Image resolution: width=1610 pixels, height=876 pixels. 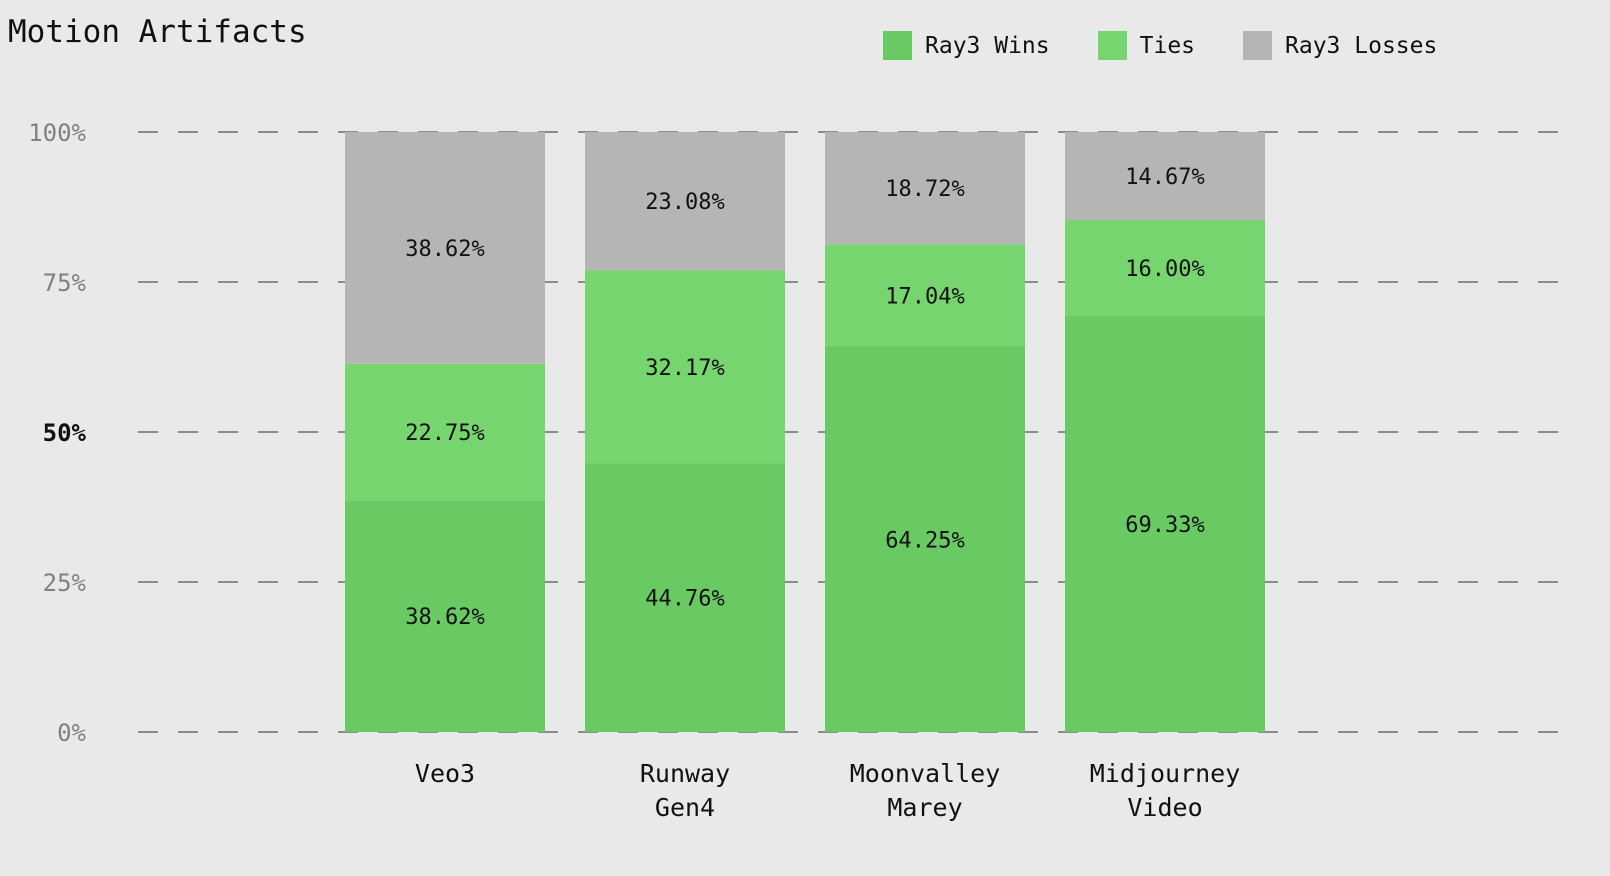 I want to click on y-tick-label: 75%, so click(x=65, y=283).